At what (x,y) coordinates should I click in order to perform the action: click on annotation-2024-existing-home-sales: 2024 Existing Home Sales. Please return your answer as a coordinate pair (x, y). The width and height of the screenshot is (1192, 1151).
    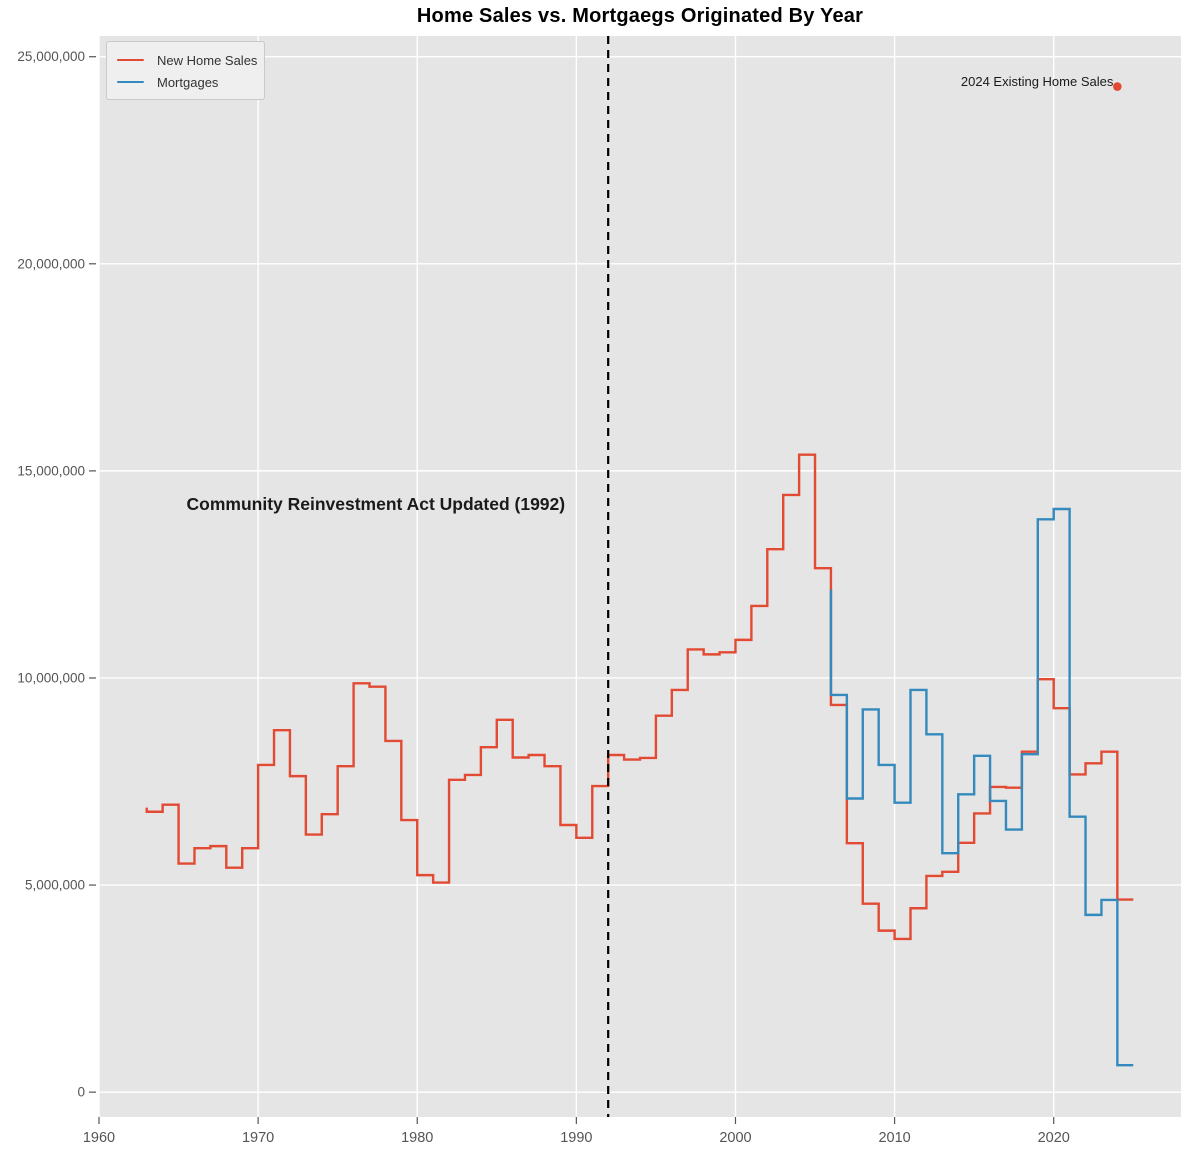
    Looking at the image, I should click on (1037, 81).